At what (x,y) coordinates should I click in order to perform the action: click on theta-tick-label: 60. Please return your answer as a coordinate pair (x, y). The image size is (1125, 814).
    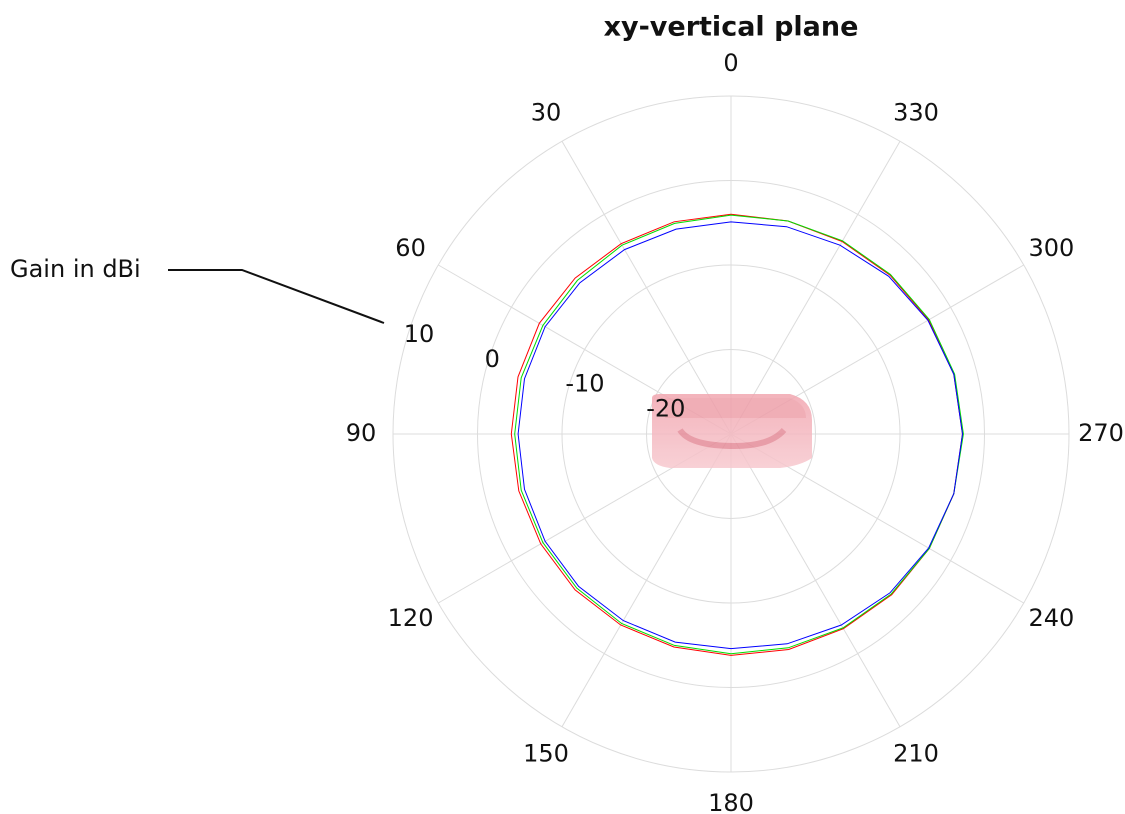
    Looking at the image, I should click on (410, 248).